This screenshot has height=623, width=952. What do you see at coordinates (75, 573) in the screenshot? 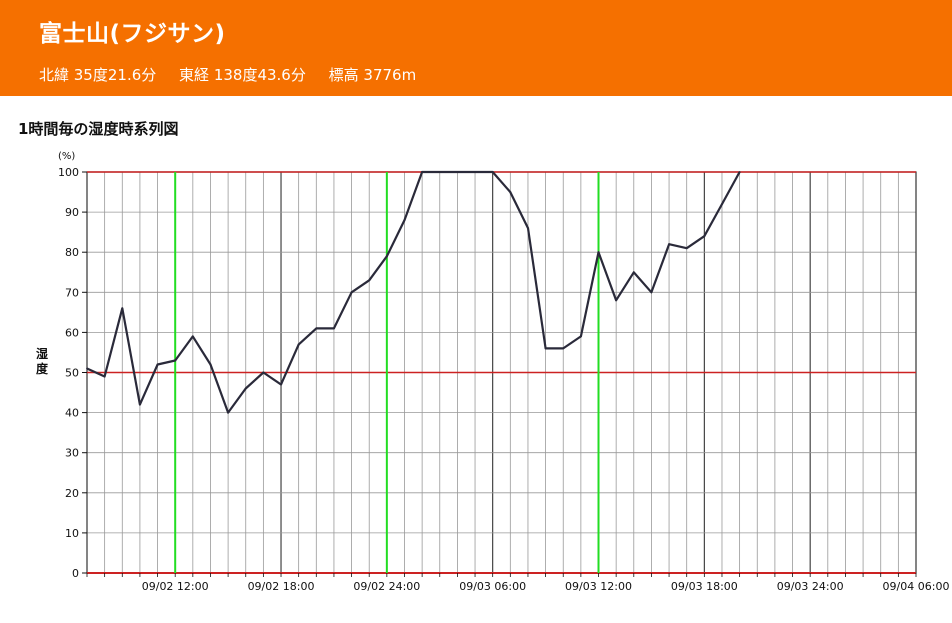
I see `y-tick-label: 0` at bounding box center [75, 573].